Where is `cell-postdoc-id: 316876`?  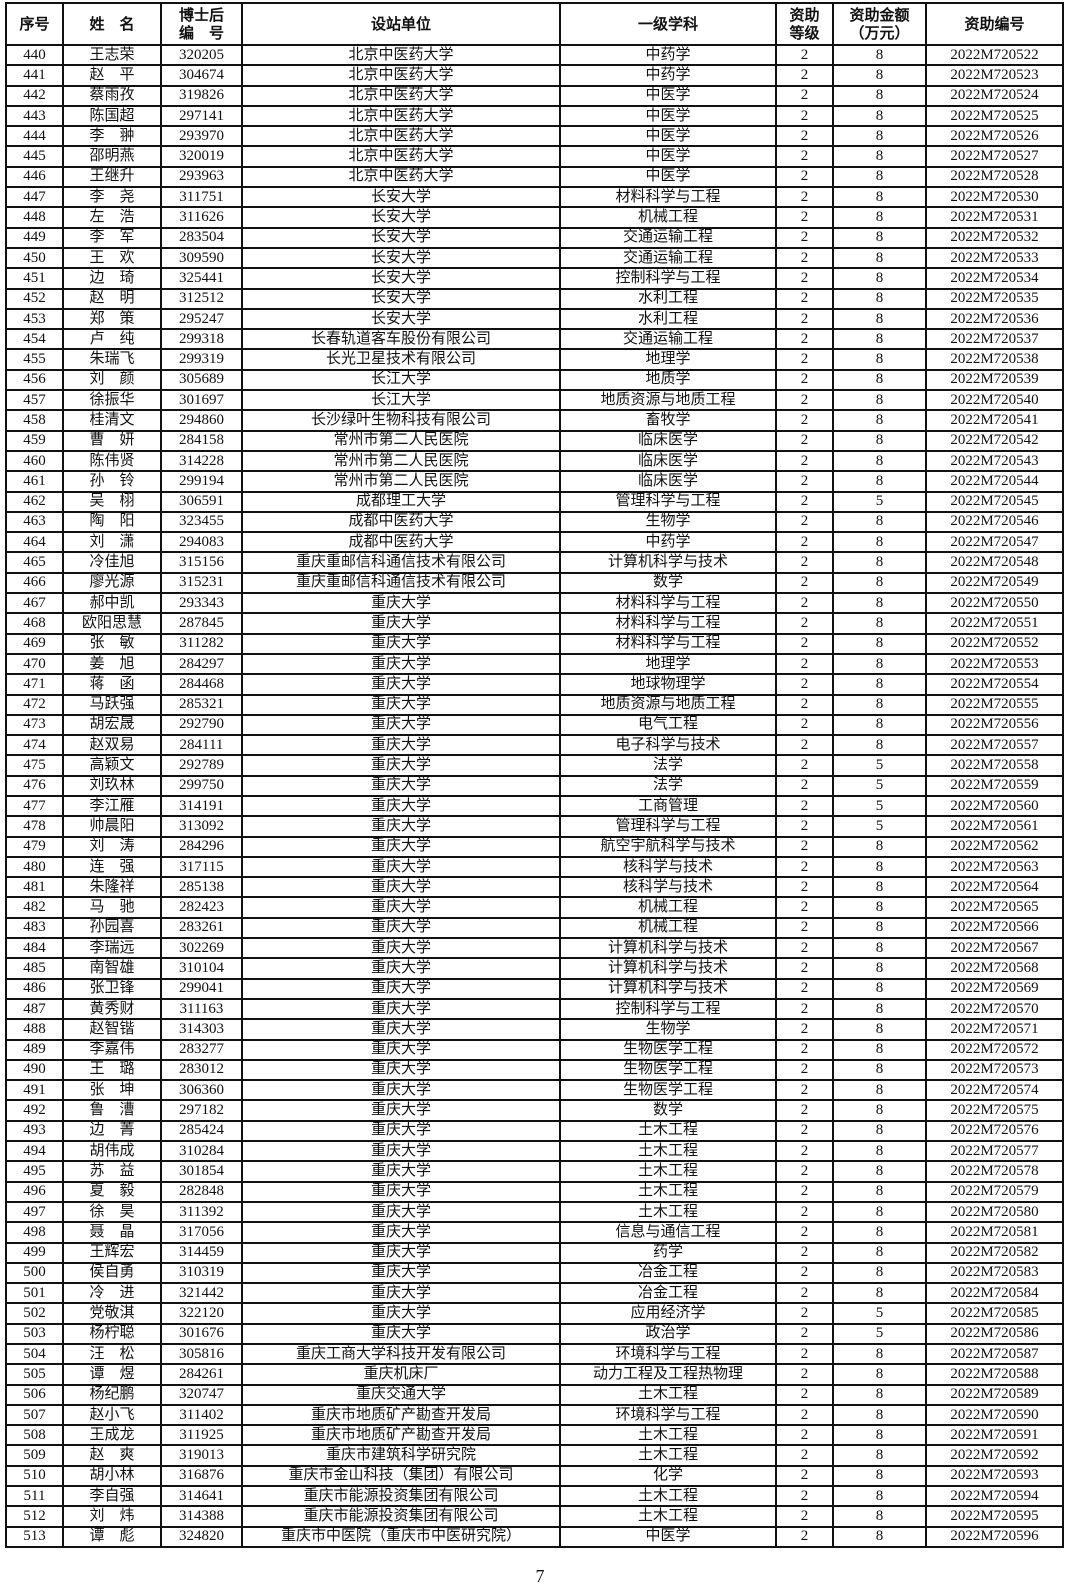
cell-postdoc-id: 316876 is located at coordinates (201, 1476).